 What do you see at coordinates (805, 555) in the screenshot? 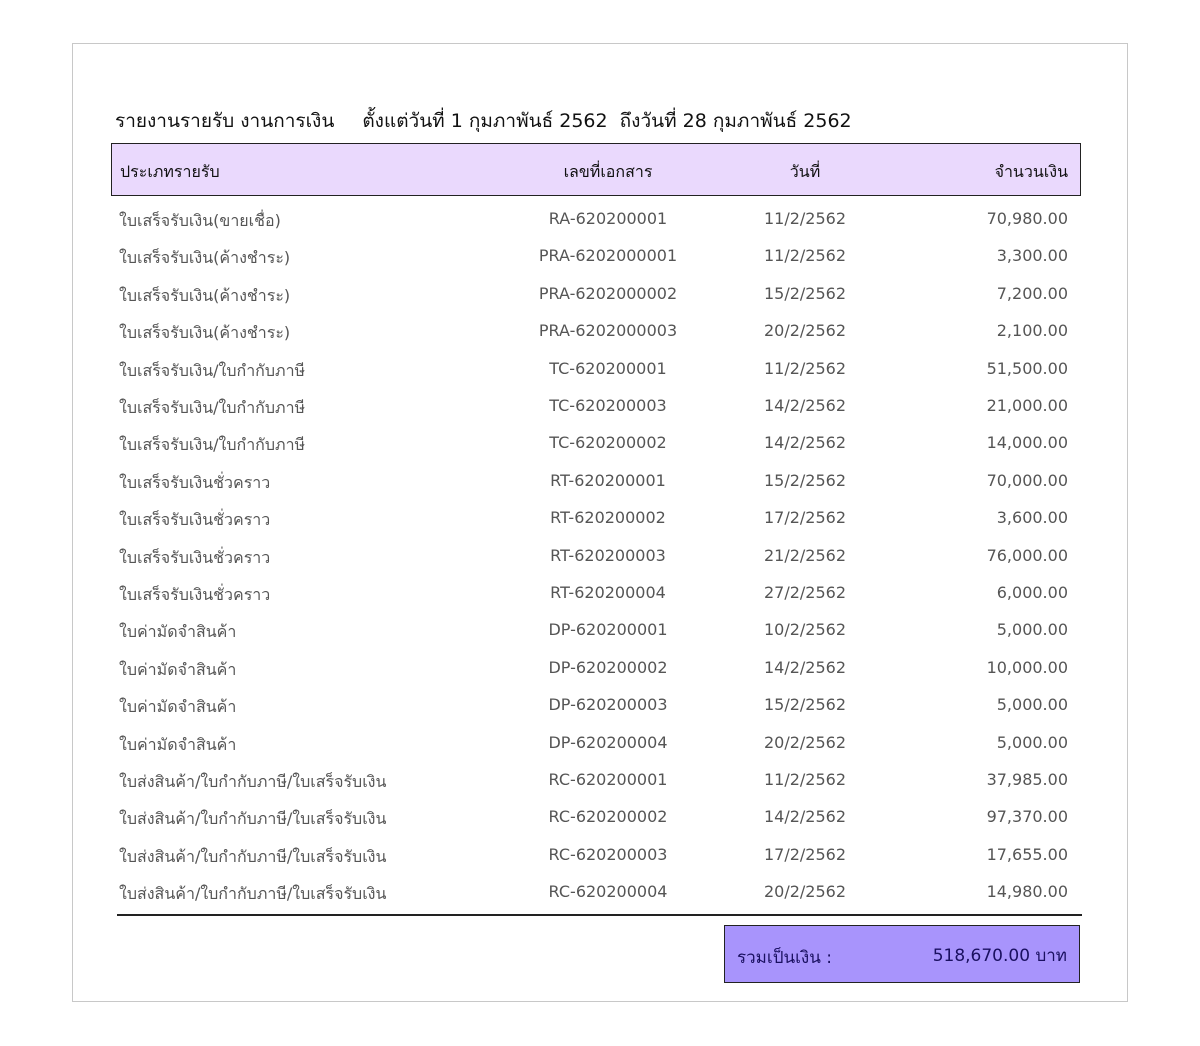
I see `cell-date: 21/2/2562` at bounding box center [805, 555].